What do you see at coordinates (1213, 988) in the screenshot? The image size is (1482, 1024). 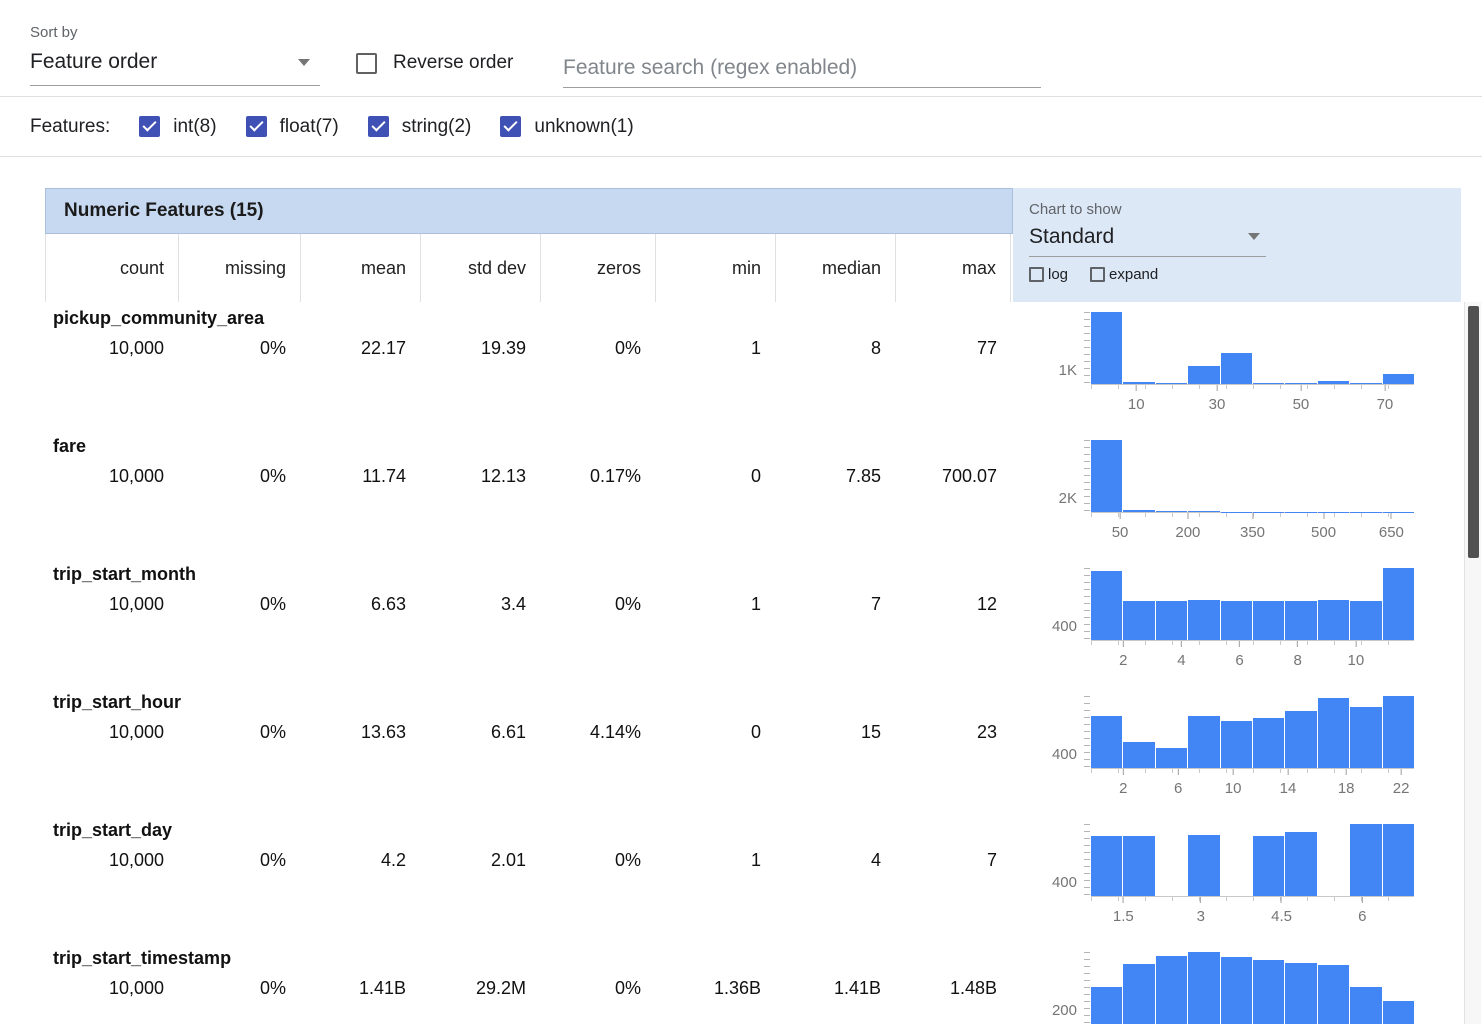 I see `feature-histogram: 200` at bounding box center [1213, 988].